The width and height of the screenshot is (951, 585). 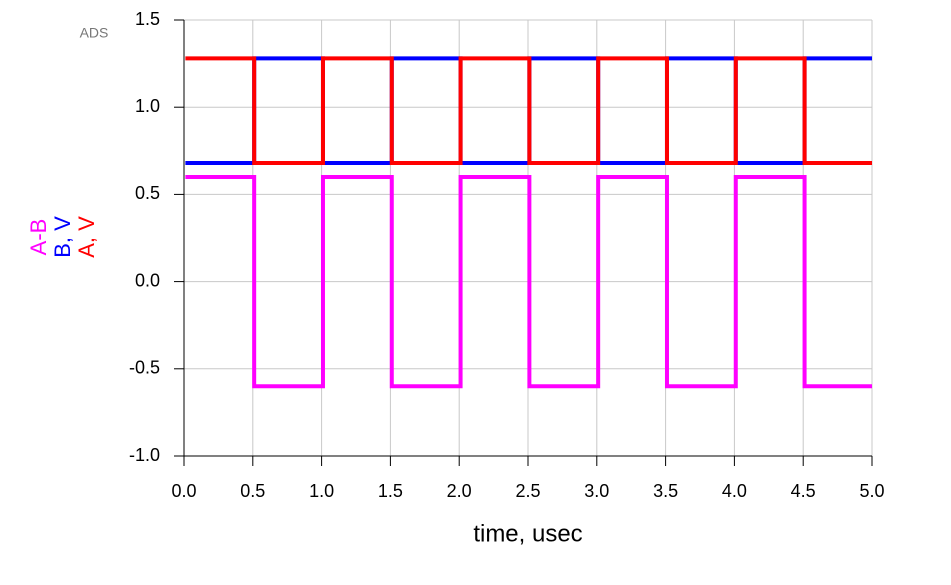 What do you see at coordinates (596, 491) in the screenshot?
I see `x-tick-label: 3.0` at bounding box center [596, 491].